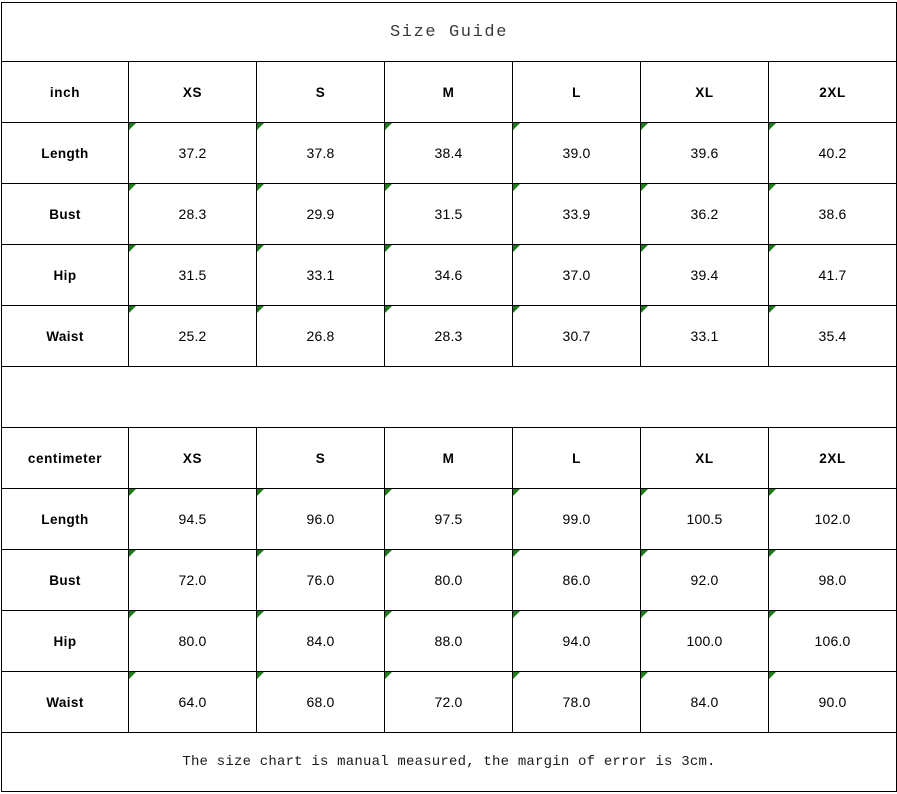 This screenshot has width=897, height=794. I want to click on row-label-bust-inch: Bust, so click(65, 214).